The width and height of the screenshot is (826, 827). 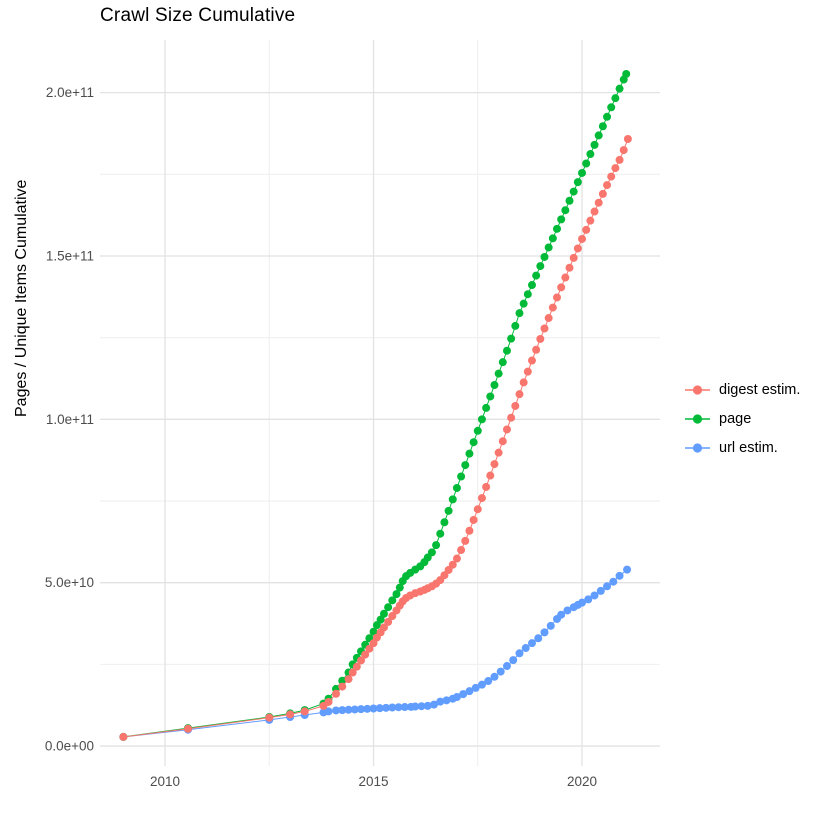 What do you see at coordinates (742, 390) in the screenshot?
I see `legend-item-digest-estim: digest estim.` at bounding box center [742, 390].